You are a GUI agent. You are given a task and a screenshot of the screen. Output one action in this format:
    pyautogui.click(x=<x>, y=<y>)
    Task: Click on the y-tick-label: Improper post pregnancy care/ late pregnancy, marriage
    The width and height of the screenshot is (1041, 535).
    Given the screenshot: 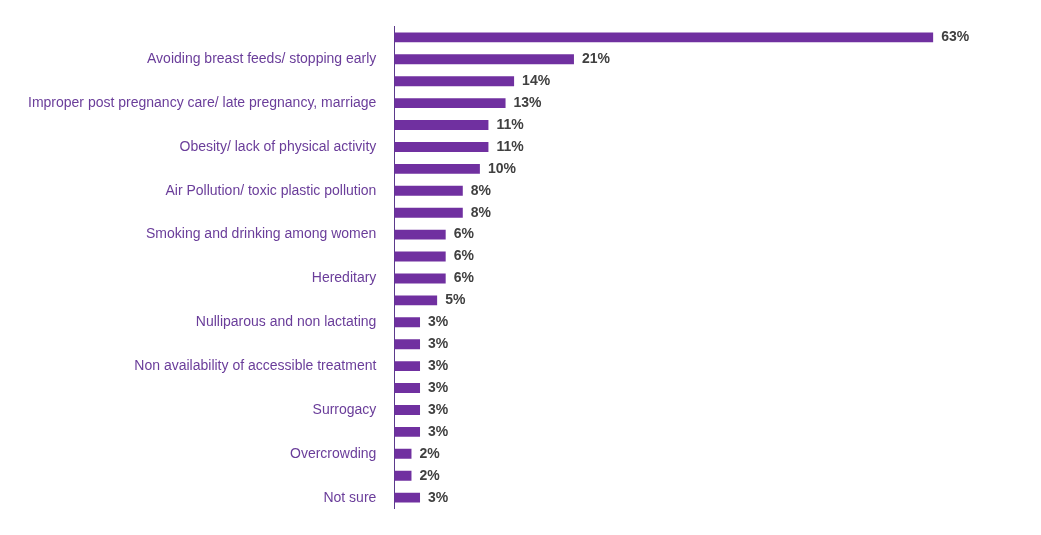 What is the action you would take?
    pyautogui.click(x=202, y=101)
    